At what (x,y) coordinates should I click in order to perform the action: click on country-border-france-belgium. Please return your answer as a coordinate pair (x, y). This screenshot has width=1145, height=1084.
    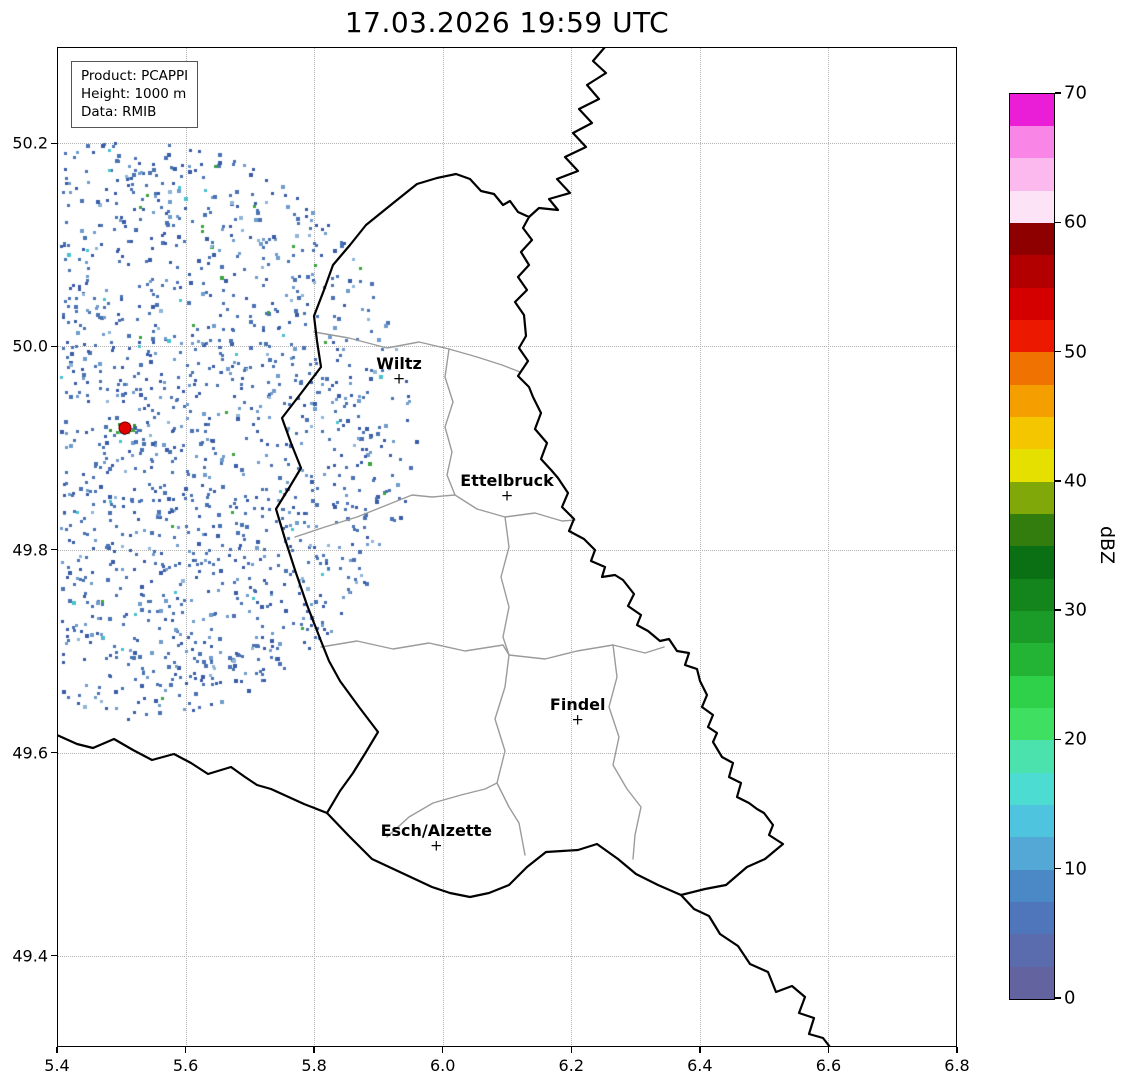
    Looking at the image, I should click on (193, 774).